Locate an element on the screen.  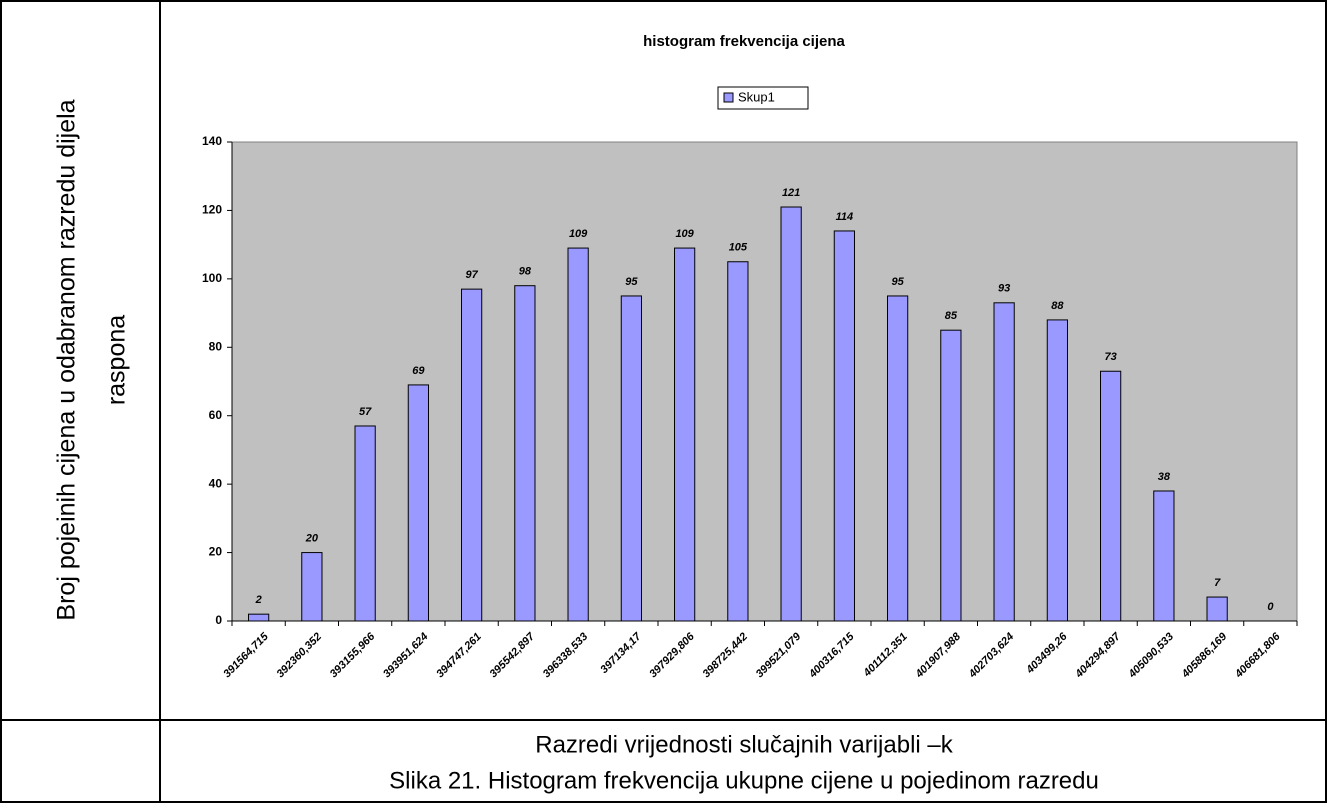
data-label: 38 is located at coordinates (1164, 477).